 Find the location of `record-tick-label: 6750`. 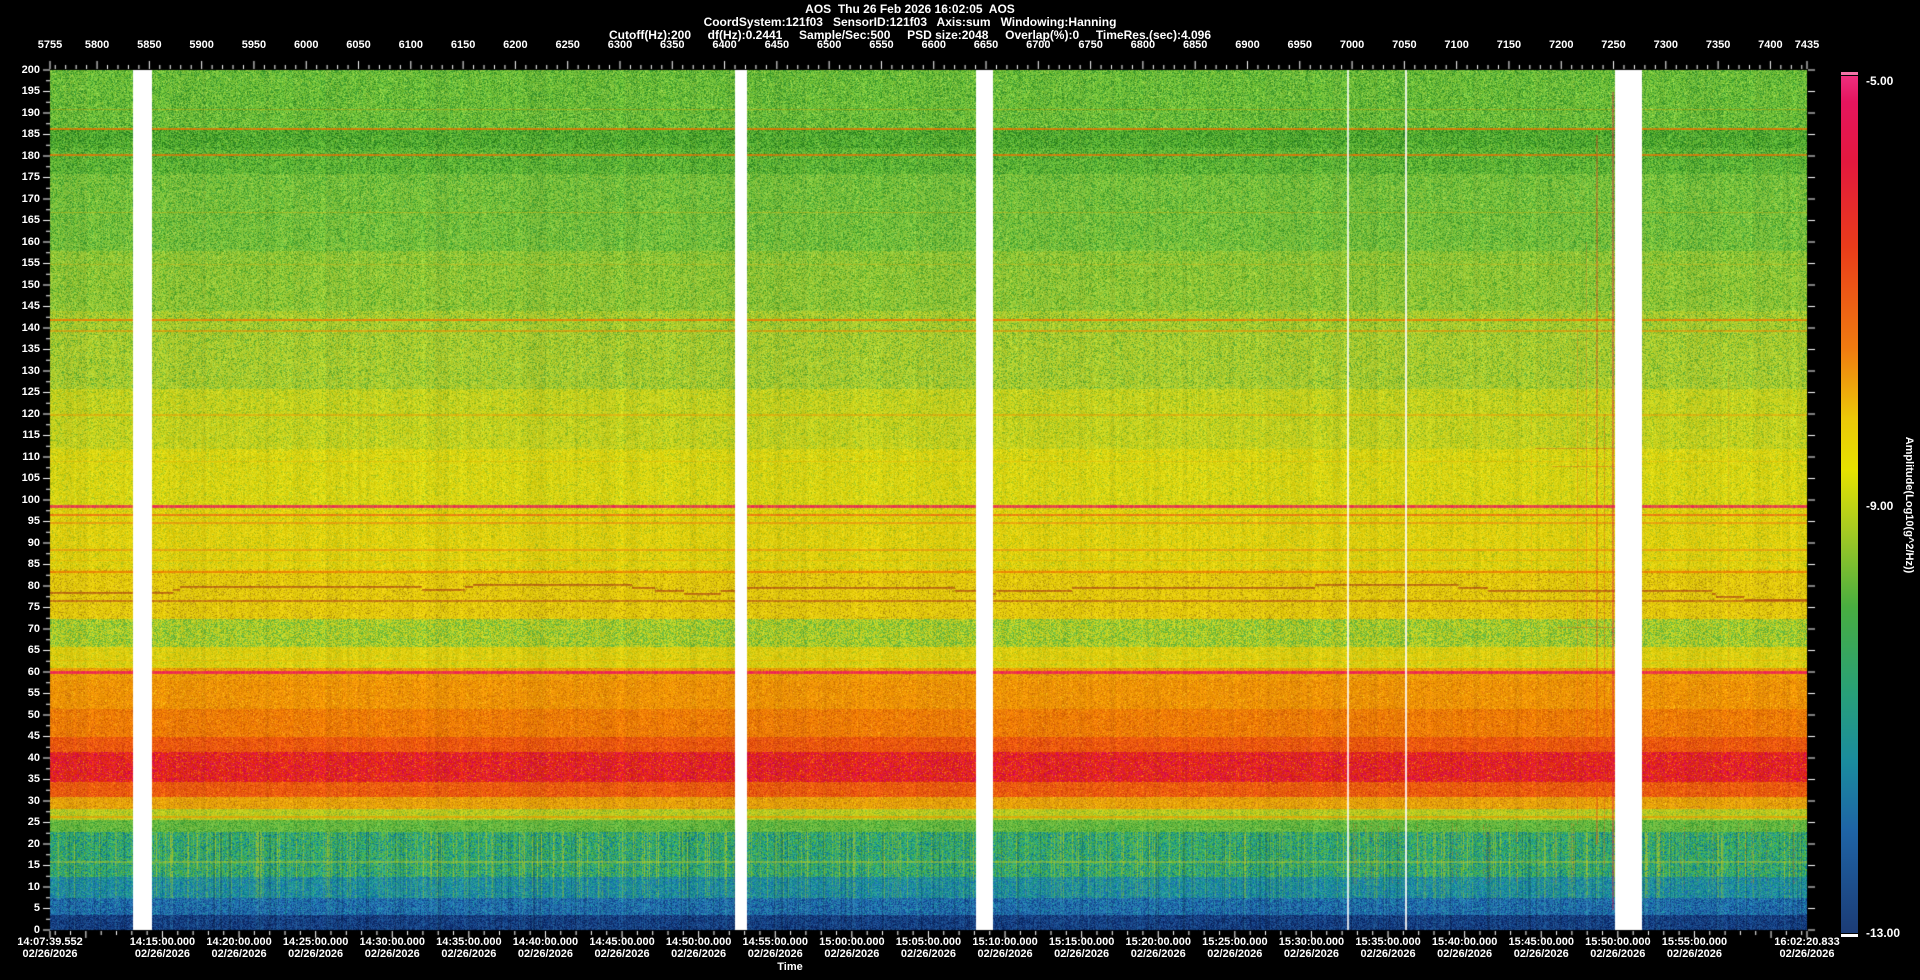

record-tick-label: 6750 is located at coordinates (1090, 45).